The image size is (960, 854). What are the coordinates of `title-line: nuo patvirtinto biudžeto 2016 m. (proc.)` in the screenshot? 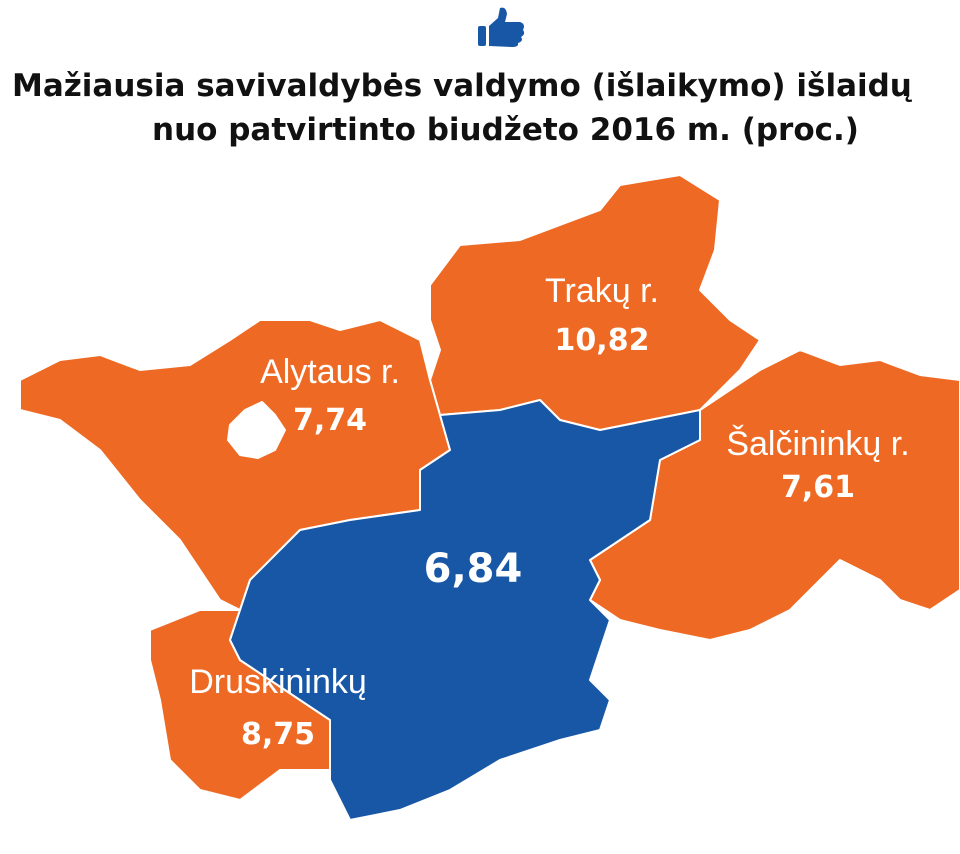 It's located at (505, 130).